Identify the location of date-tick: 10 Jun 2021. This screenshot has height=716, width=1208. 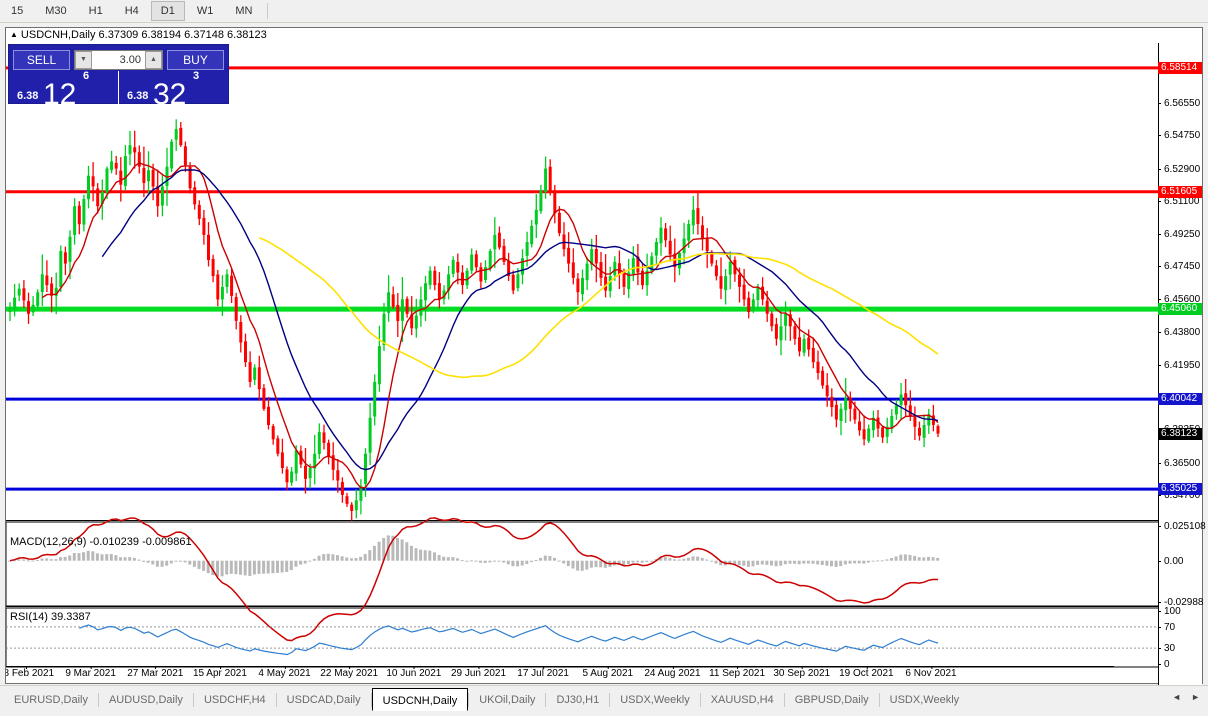
(414, 672).